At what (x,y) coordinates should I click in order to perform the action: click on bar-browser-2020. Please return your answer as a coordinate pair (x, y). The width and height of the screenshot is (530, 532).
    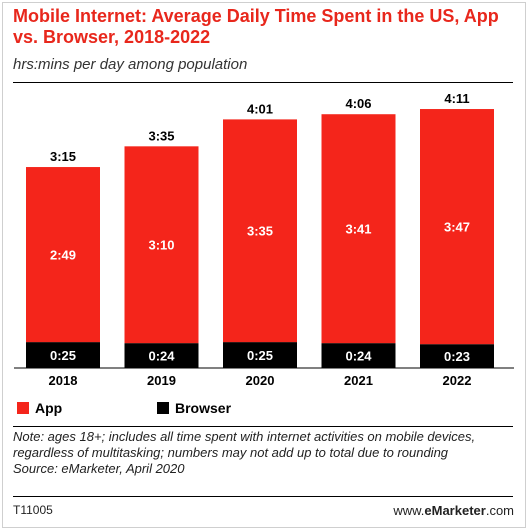
    Looking at the image, I should click on (260, 355).